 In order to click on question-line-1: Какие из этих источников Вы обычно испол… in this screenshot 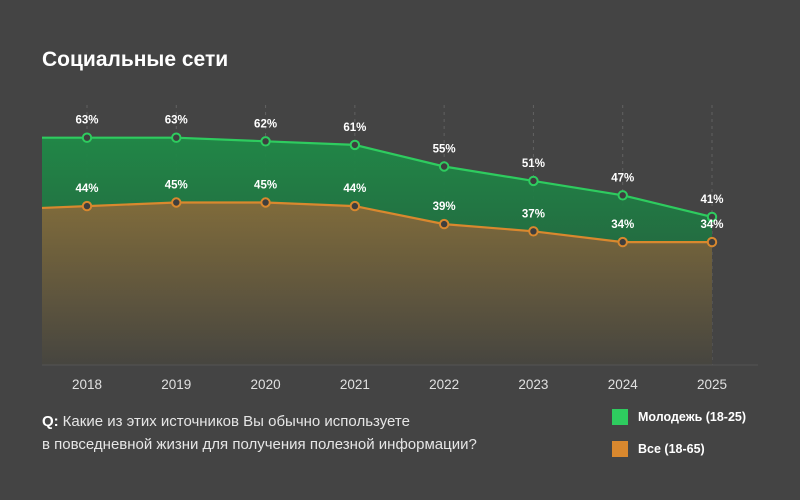, I will do `click(236, 421)`.